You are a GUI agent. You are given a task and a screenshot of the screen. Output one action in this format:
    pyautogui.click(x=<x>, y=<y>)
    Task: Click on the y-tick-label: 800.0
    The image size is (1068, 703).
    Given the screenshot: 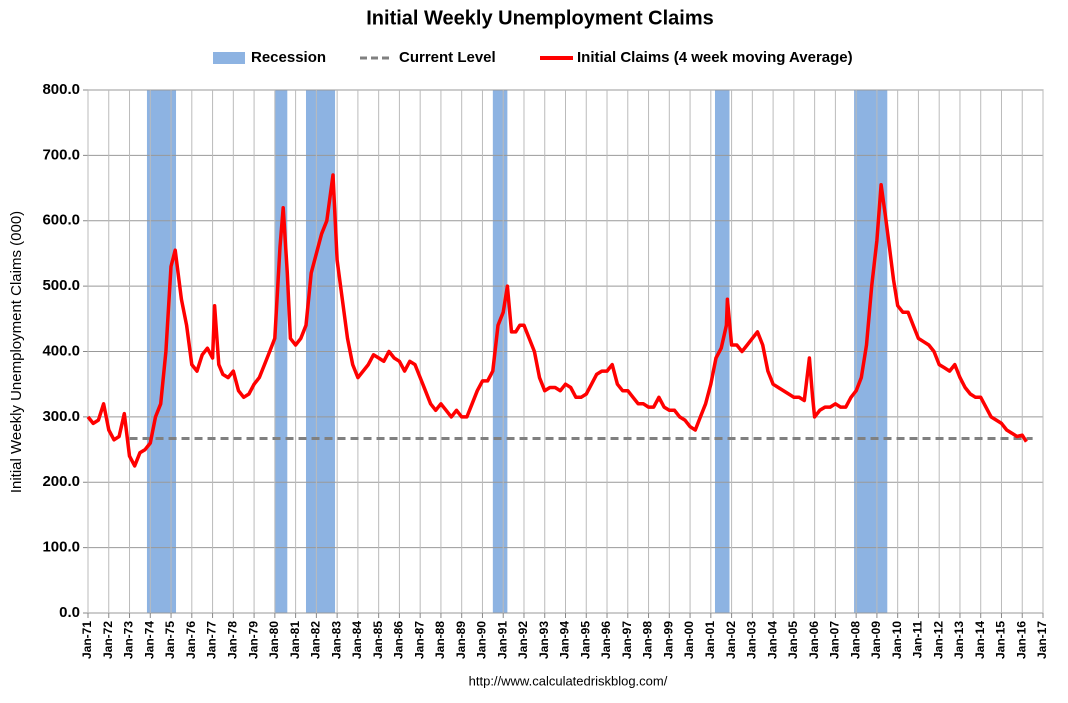 What is the action you would take?
    pyautogui.click(x=61, y=89)
    